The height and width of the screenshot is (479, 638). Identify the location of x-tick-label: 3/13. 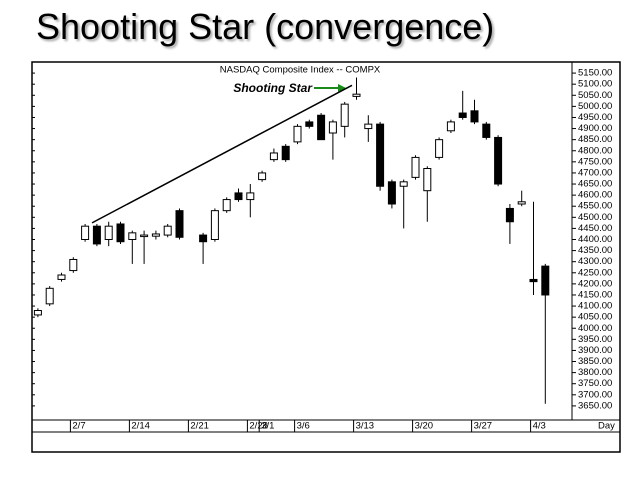
(365, 426).